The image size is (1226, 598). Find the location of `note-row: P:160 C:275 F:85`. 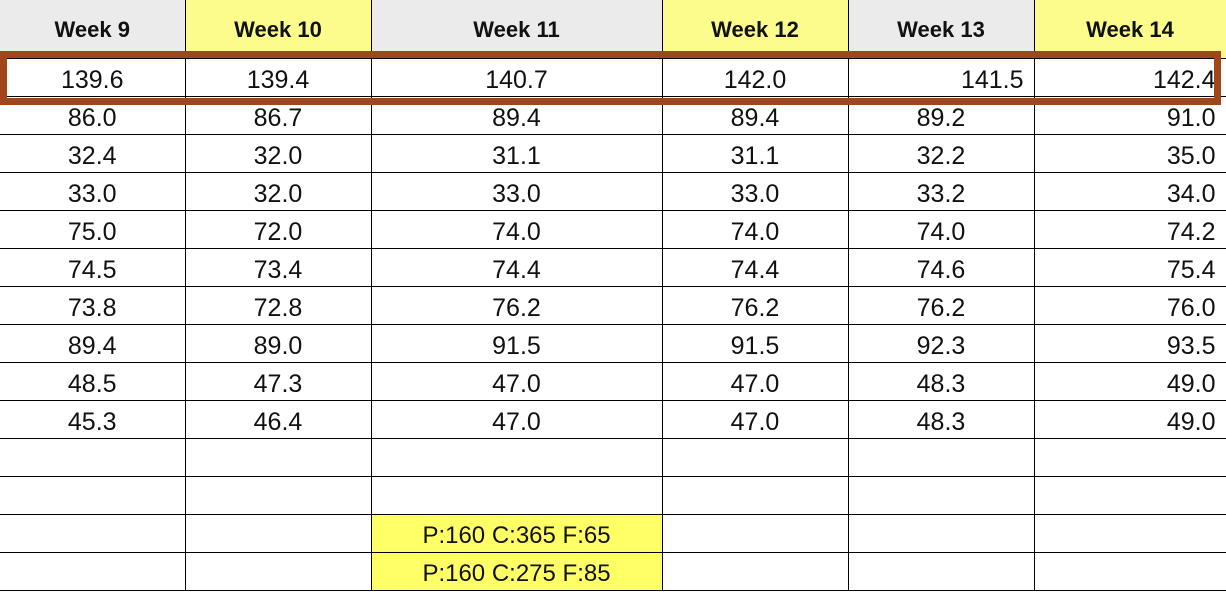

note-row: P:160 C:275 F:85 is located at coordinates (613, 571).